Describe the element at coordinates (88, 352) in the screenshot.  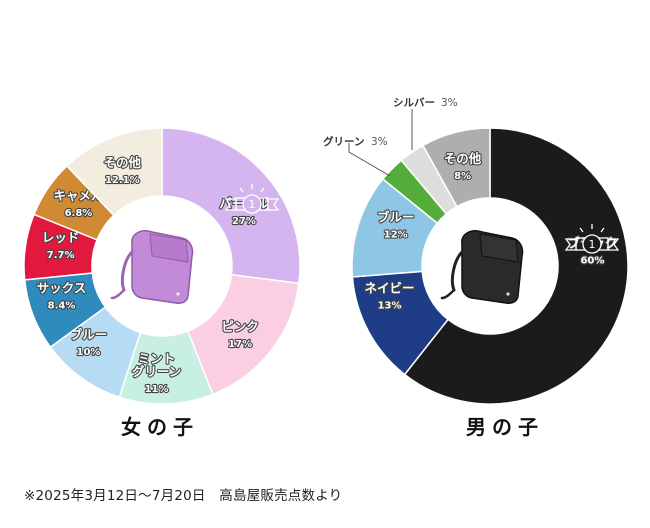
I see `slice-value: 10%` at that location.